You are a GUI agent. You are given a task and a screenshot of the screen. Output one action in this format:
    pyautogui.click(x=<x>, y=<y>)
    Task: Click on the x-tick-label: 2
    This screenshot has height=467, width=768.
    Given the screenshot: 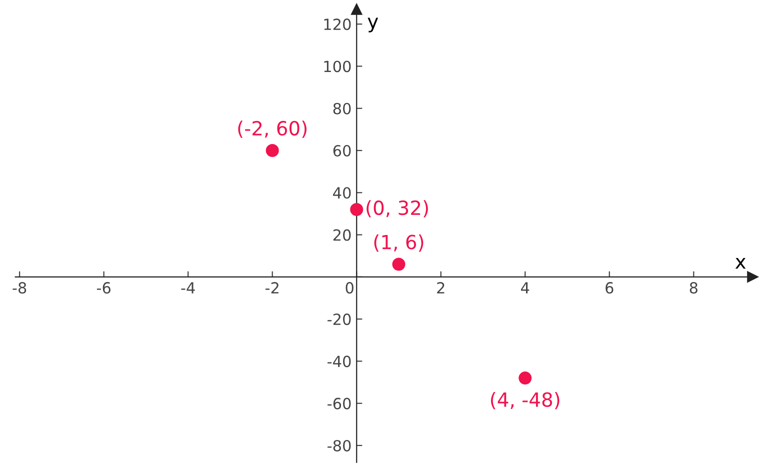 What is the action you would take?
    pyautogui.click(x=440, y=288)
    